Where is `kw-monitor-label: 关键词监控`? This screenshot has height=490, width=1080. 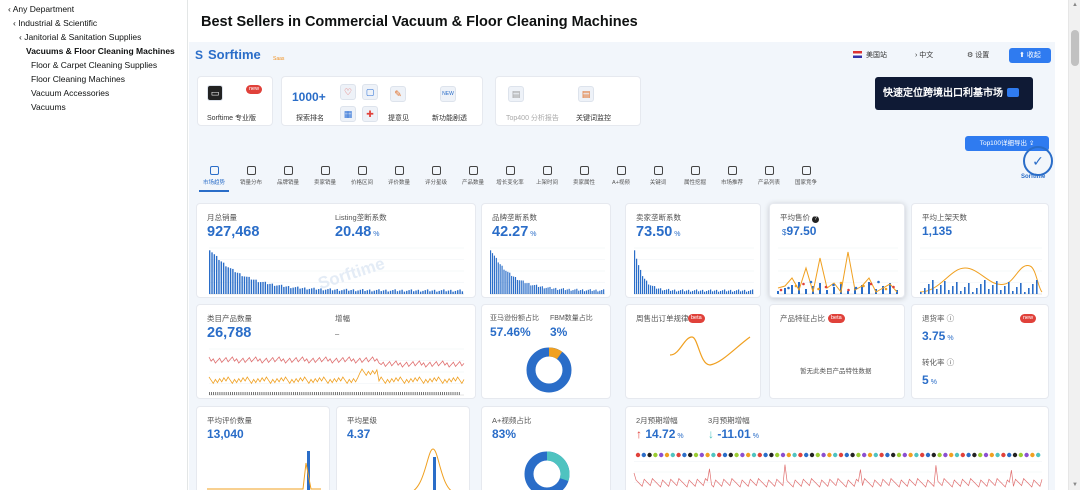 kw-monitor-label: 关键词监控 is located at coordinates (593, 118).